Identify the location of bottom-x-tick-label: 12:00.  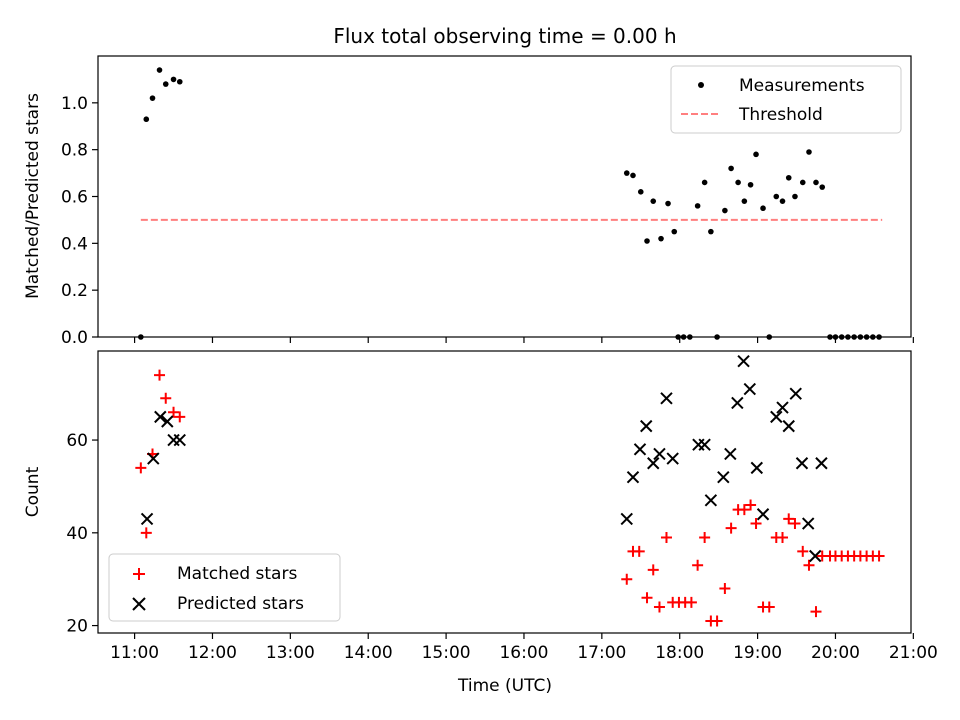
(212, 653).